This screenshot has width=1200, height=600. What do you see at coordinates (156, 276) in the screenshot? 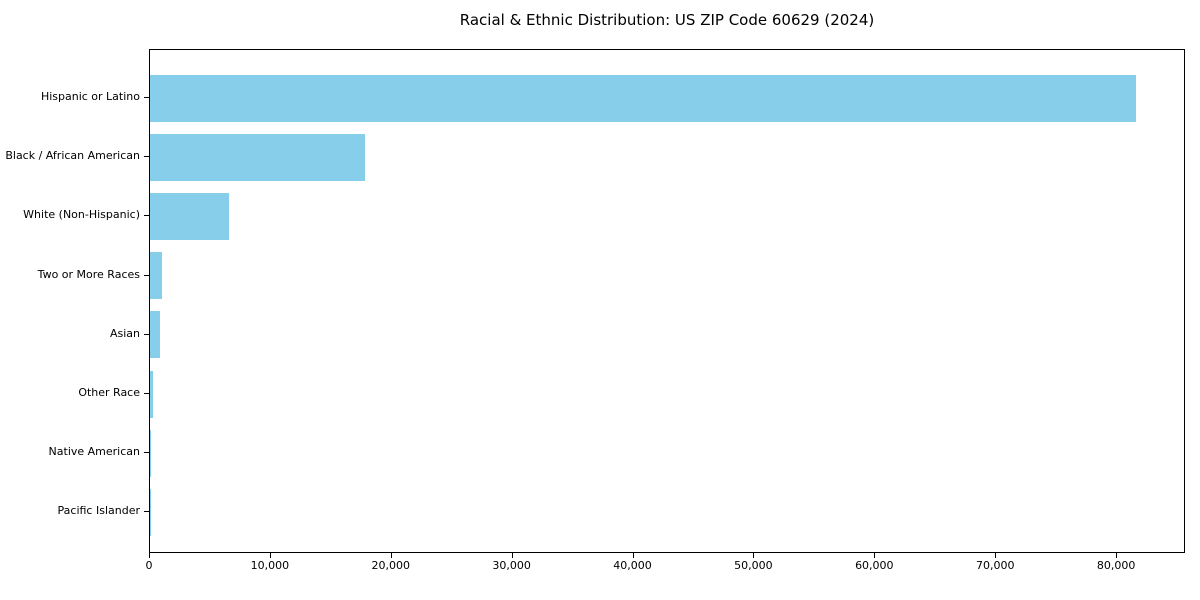
I see `bar-two-or-more-races` at bounding box center [156, 276].